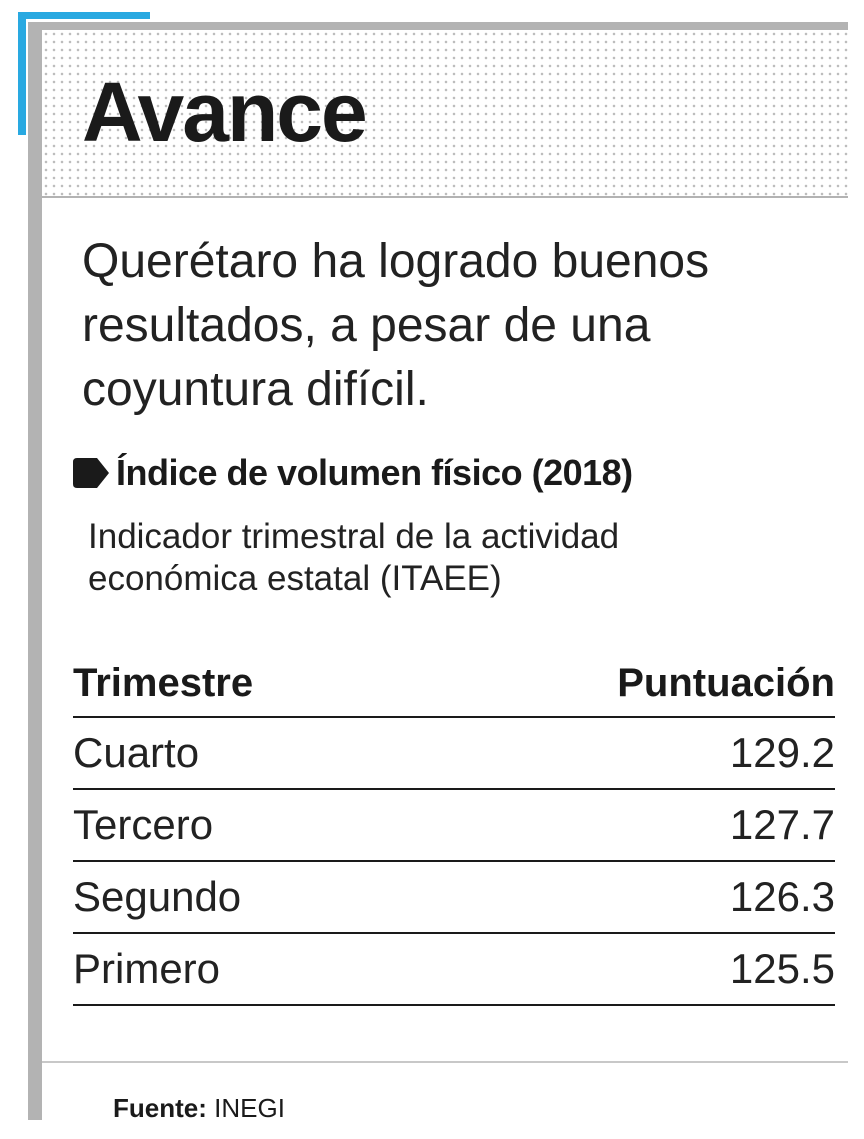  Describe the element at coordinates (245, 969) in the screenshot. I see `quarter-cell: Primero` at that location.